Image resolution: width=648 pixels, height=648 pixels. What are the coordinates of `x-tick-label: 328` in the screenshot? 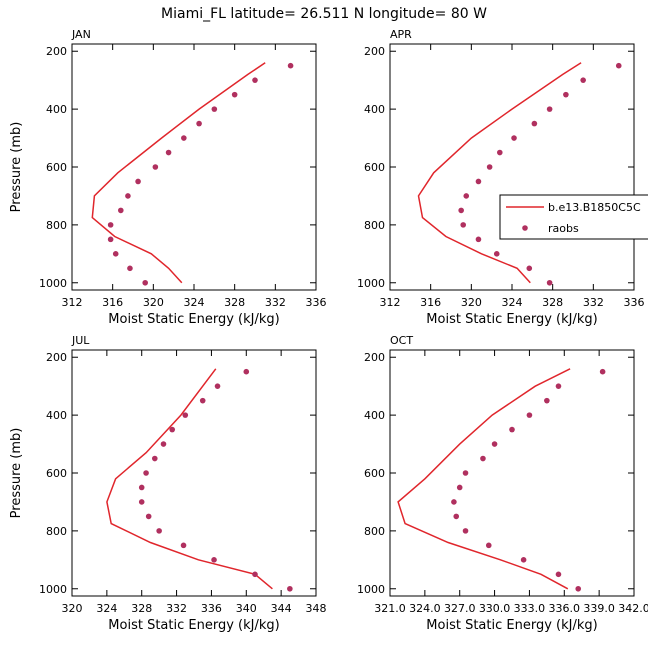 It's located at (234, 302).